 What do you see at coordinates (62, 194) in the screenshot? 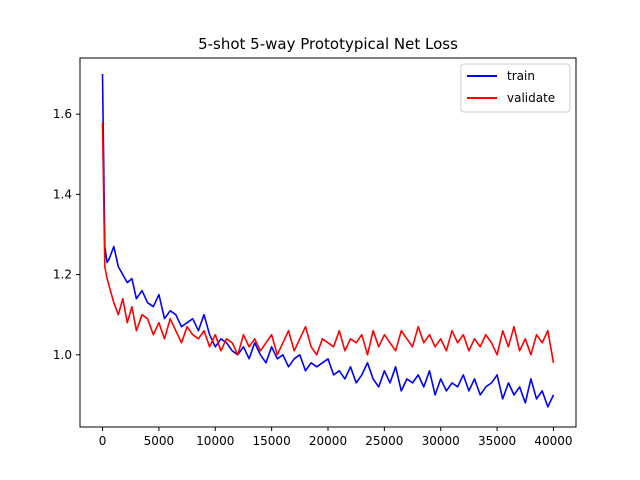
I see `y-tick-label: 1.4` at bounding box center [62, 194].